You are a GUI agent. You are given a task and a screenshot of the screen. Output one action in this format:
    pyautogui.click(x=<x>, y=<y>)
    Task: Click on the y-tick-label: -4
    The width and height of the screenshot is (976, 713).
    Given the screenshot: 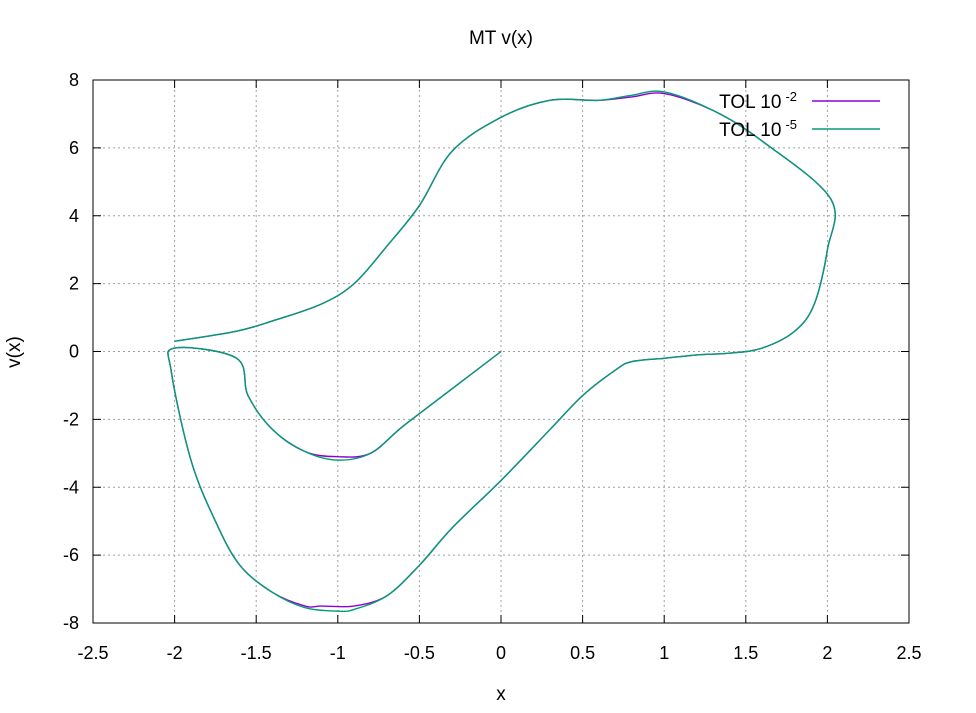 What is the action you would take?
    pyautogui.click(x=71, y=487)
    